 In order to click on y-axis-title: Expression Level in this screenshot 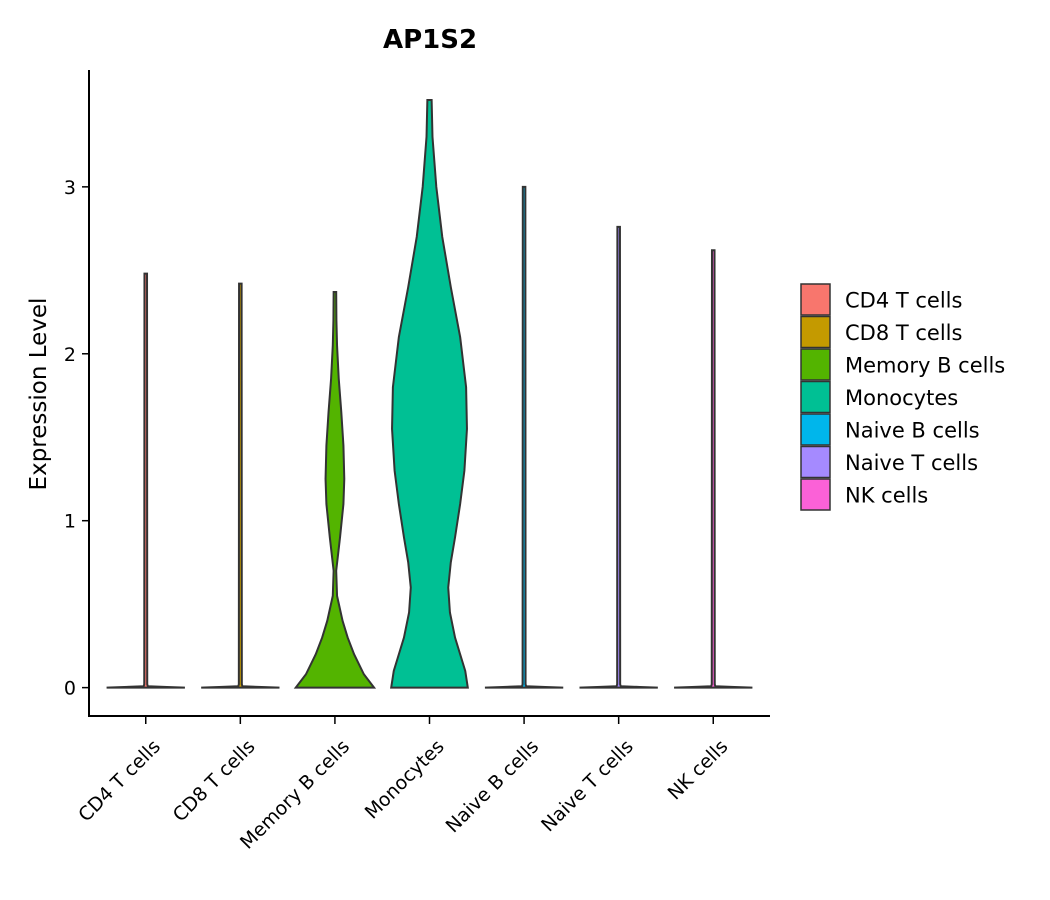, I will do `click(39, 394)`.